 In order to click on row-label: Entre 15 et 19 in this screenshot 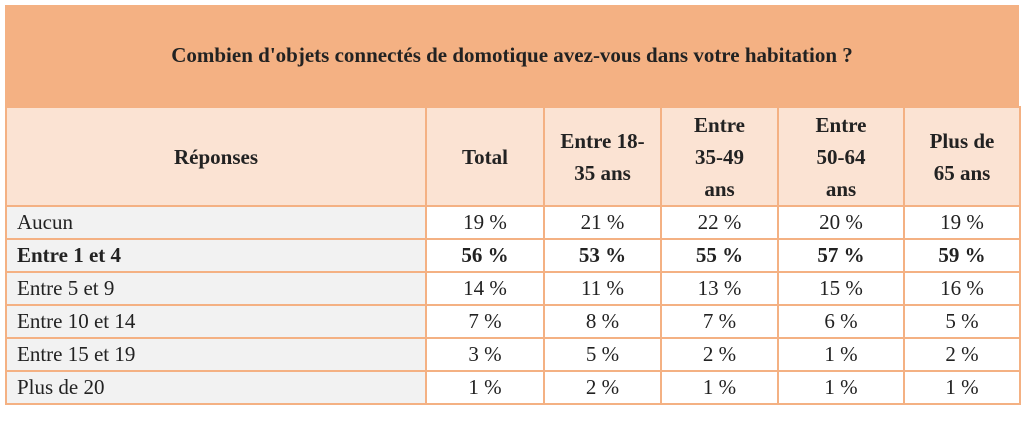, I will do `click(216, 354)`.